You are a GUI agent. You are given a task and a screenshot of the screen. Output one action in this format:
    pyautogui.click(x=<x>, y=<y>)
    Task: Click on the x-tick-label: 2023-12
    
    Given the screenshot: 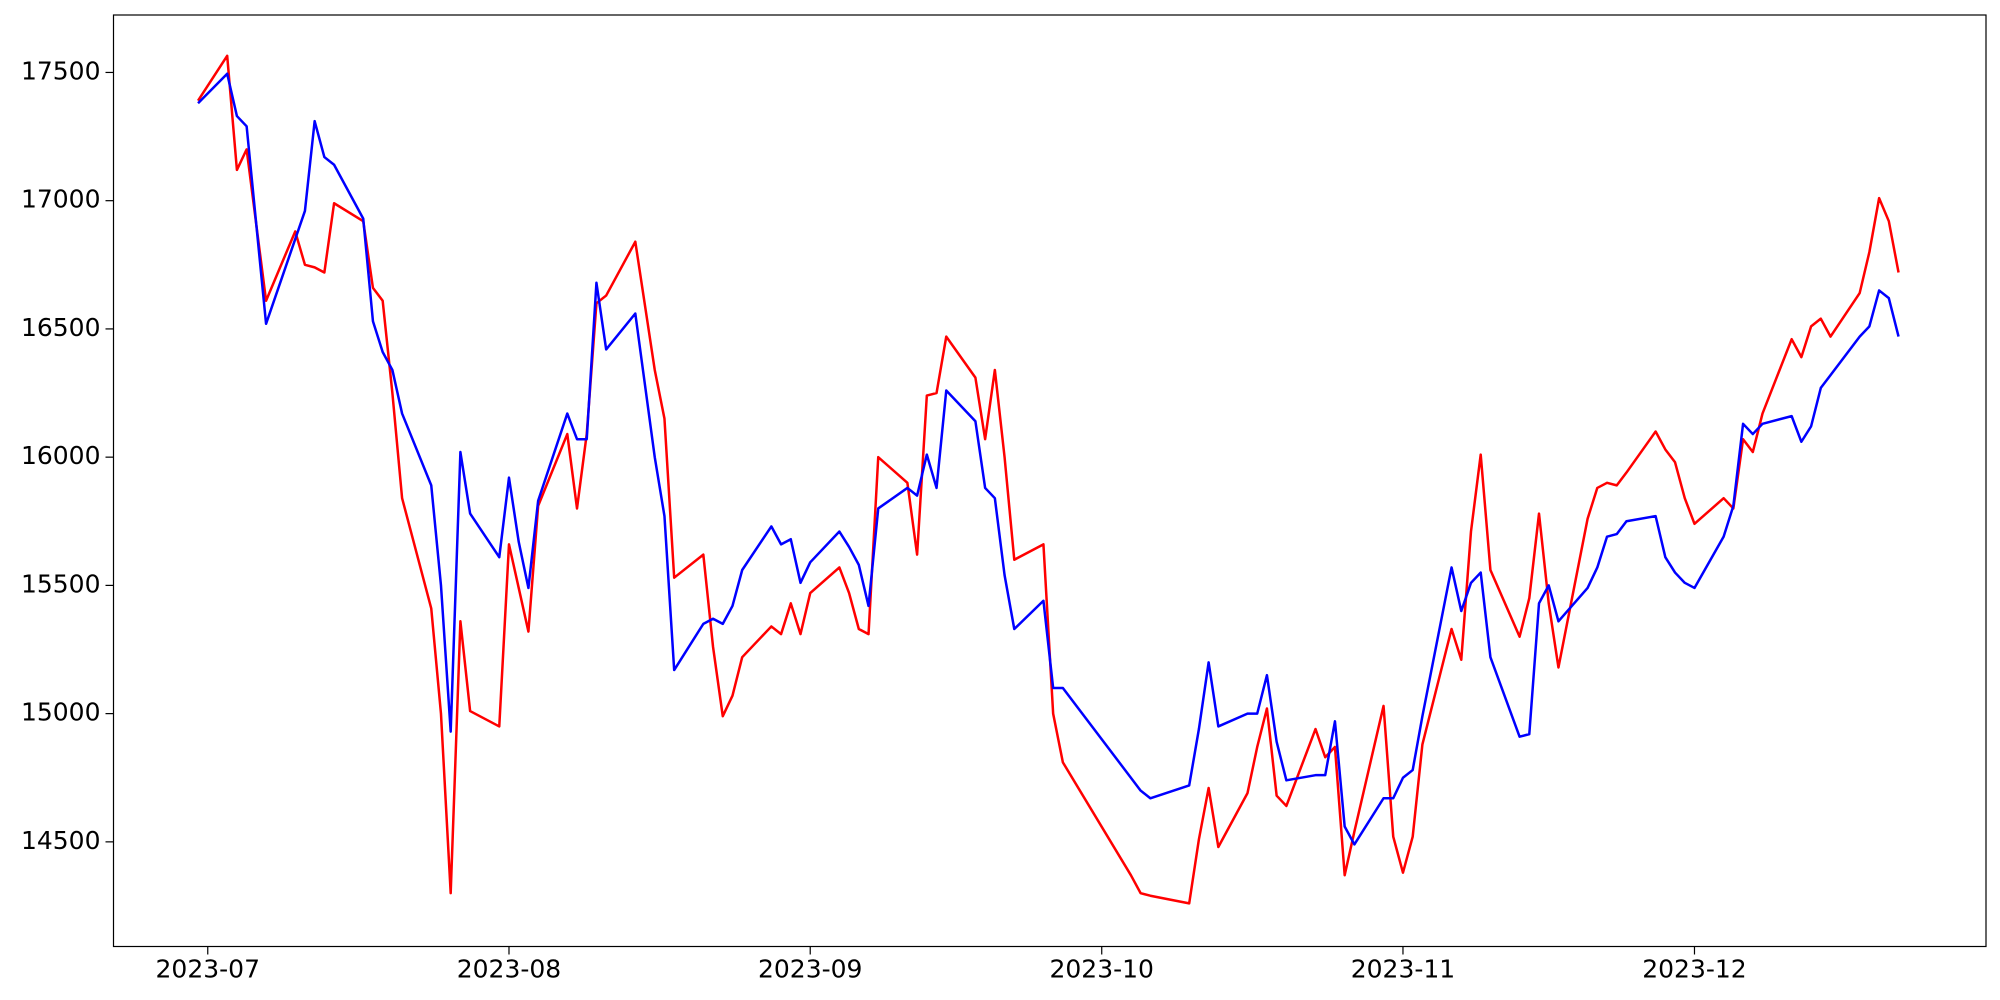 What is the action you would take?
    pyautogui.click(x=1694, y=969)
    